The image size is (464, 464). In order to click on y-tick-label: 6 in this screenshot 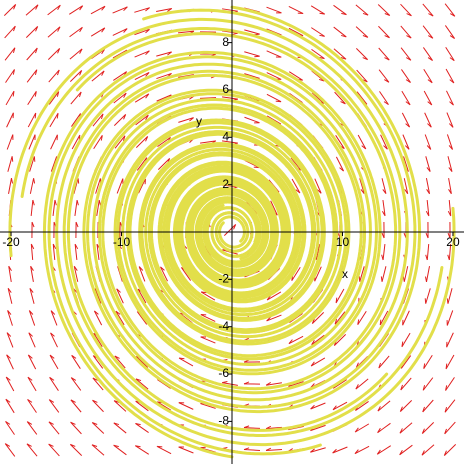, I will do `click(225, 89)`.